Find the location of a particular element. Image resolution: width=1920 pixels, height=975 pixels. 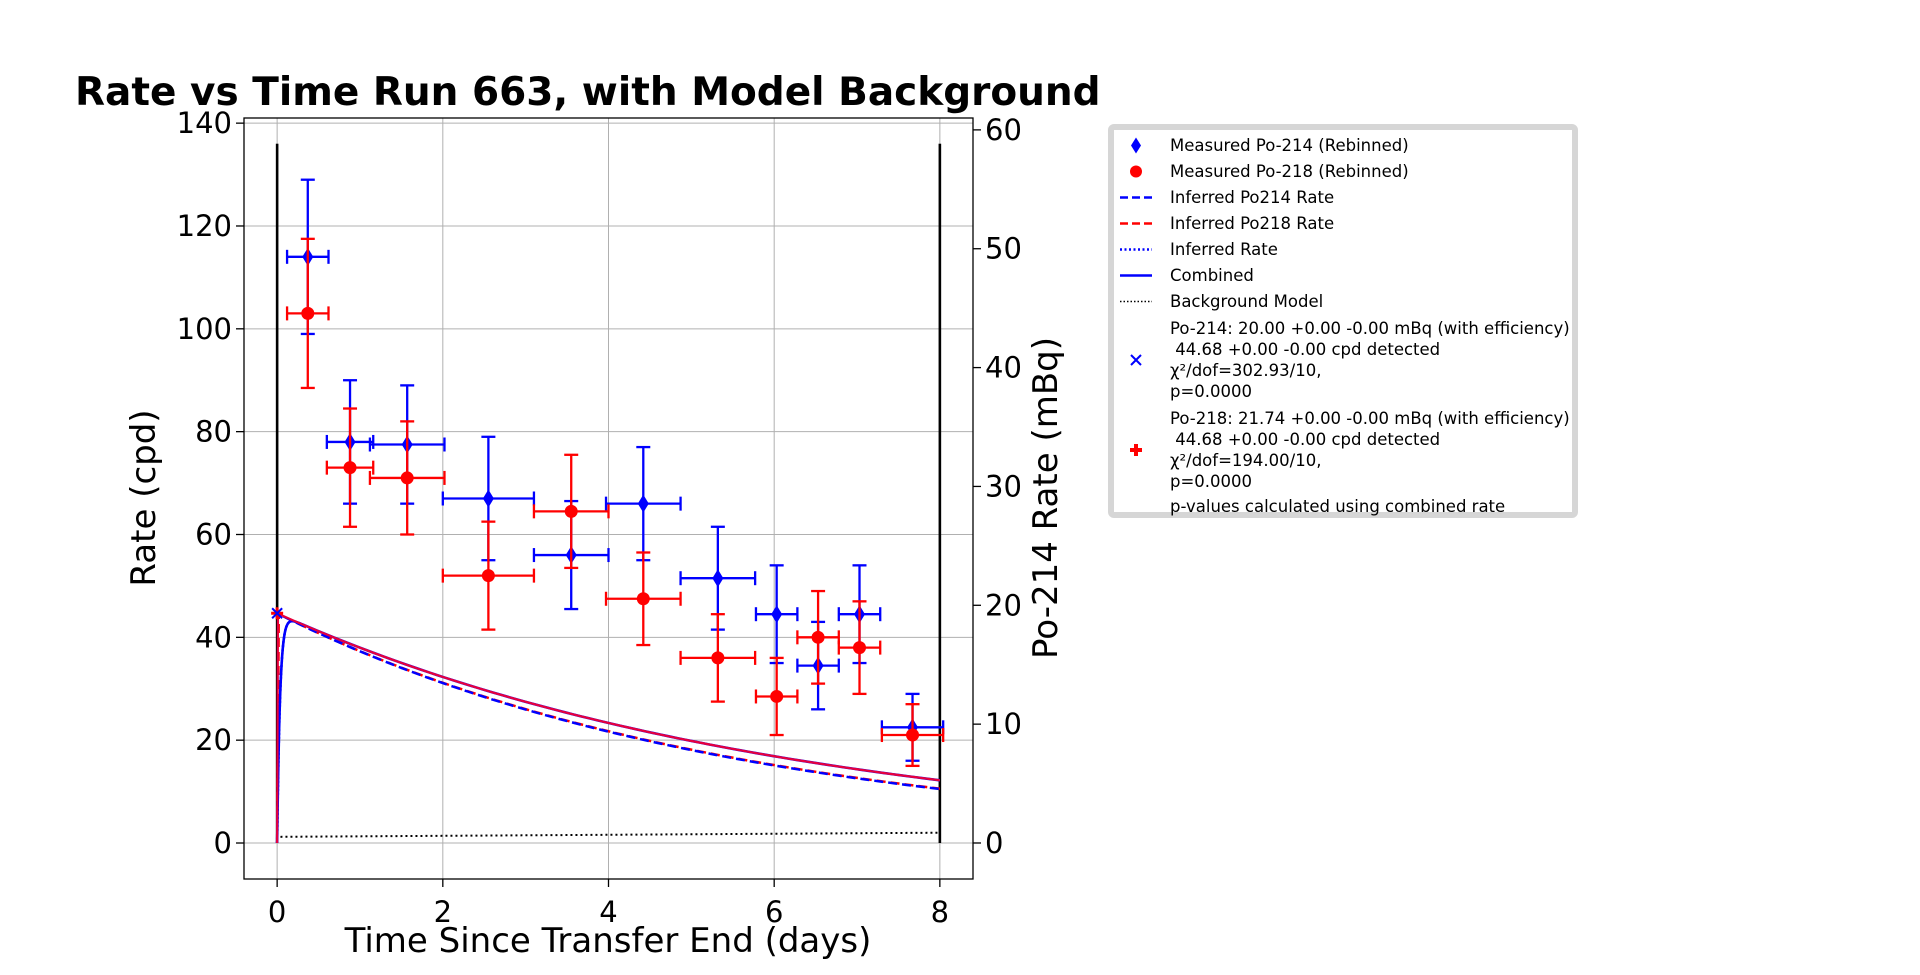

y-tick-label: 40 is located at coordinates (213, 637).